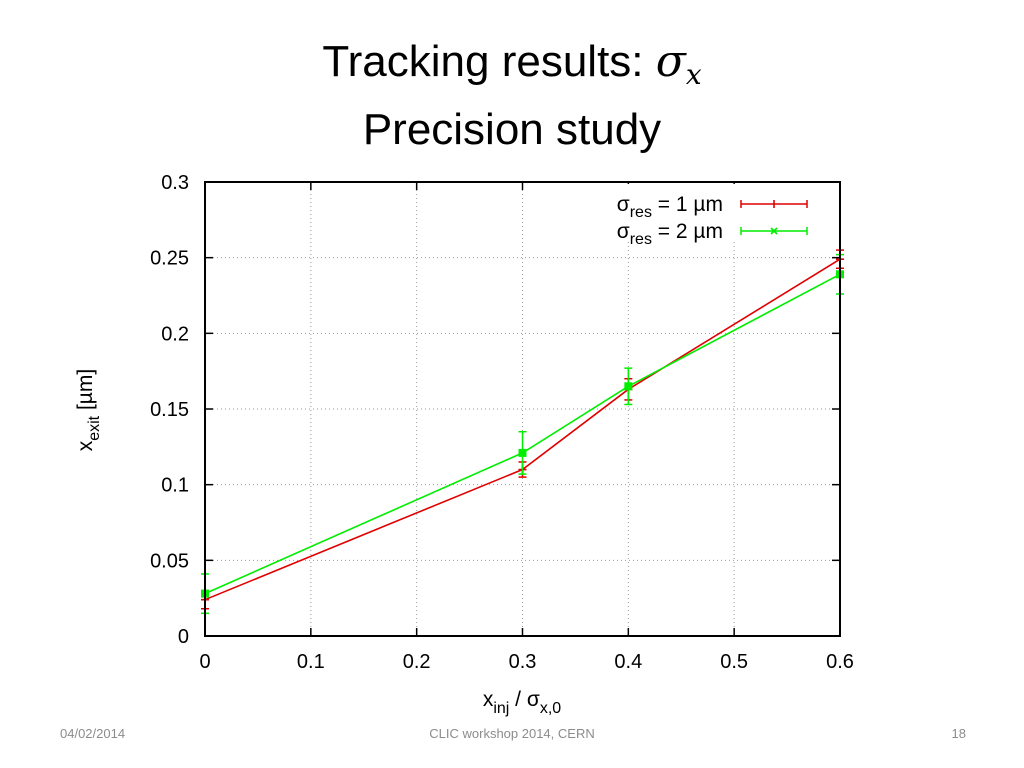 The image size is (1024, 768). What do you see at coordinates (417, 662) in the screenshot?
I see `x-tick-label: 0.2` at bounding box center [417, 662].